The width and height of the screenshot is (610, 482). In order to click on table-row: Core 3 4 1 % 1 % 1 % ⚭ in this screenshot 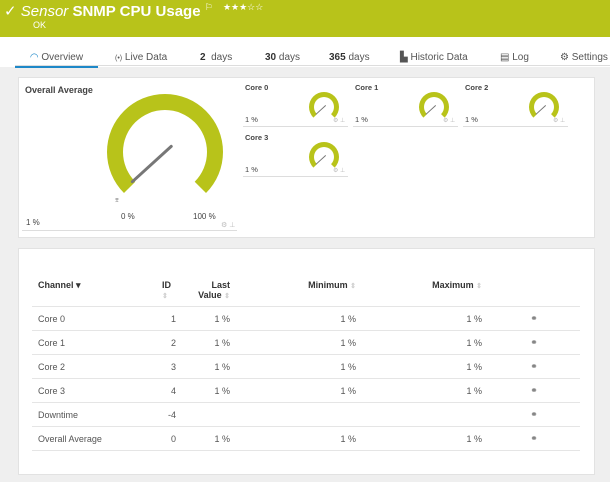, I will do `click(306, 390)`.